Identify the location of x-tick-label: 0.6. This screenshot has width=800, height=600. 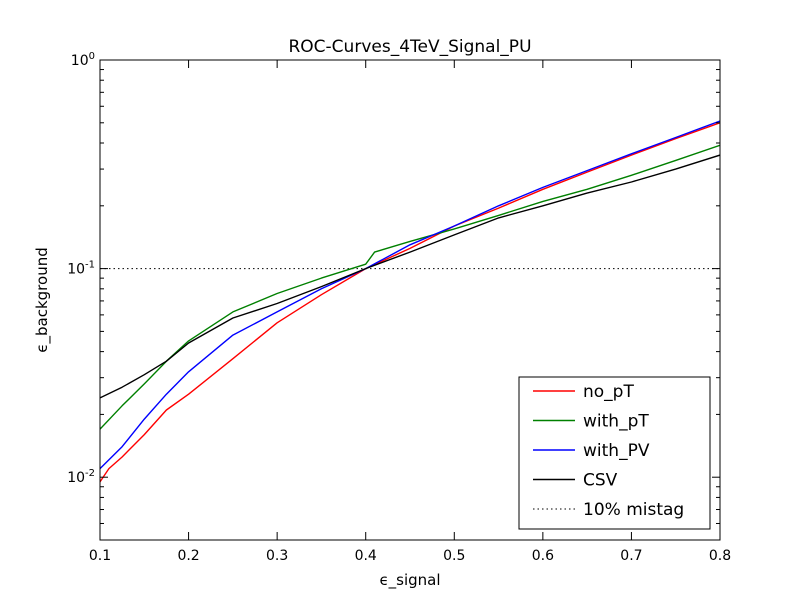
(543, 556).